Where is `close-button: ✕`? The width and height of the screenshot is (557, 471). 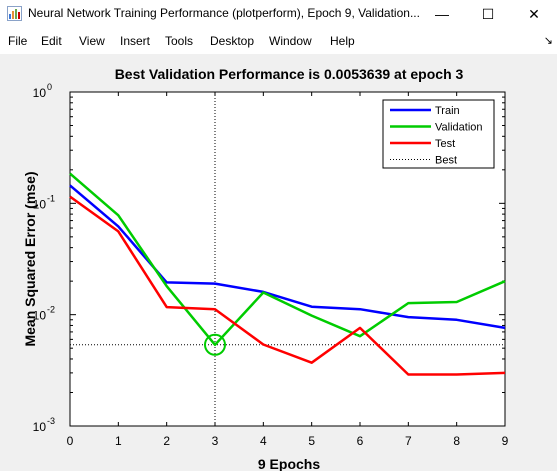
close-button: ✕ is located at coordinates (534, 13).